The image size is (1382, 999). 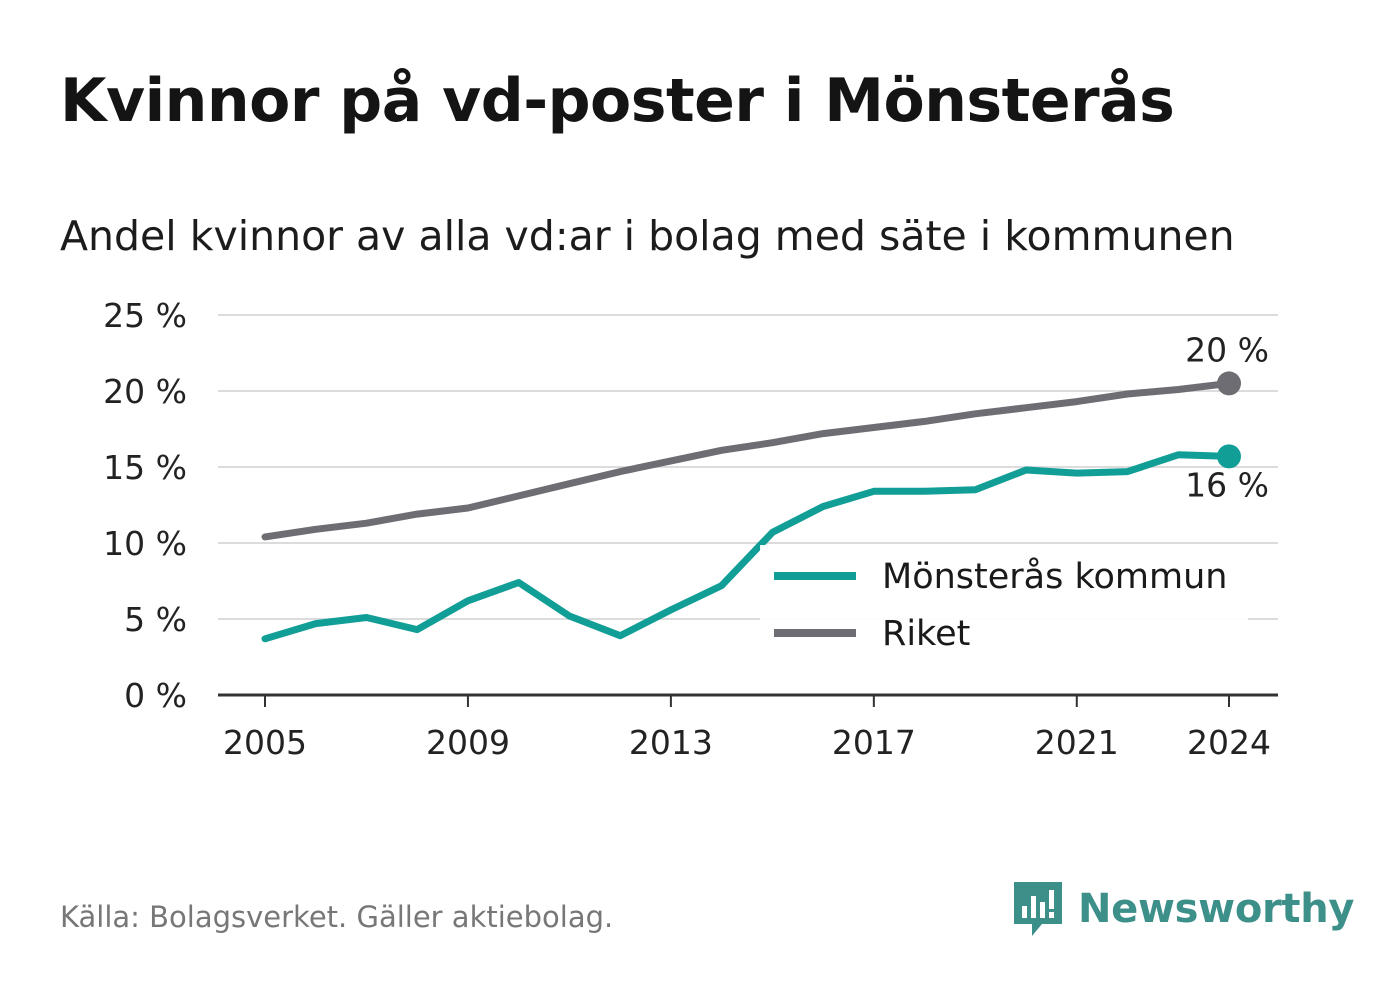 What do you see at coordinates (671, 742) in the screenshot?
I see `x-tick-label: 2013` at bounding box center [671, 742].